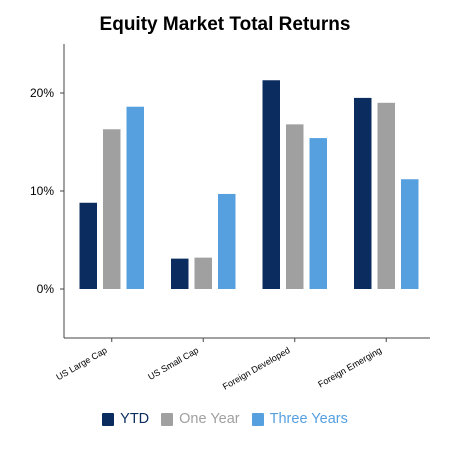  I want to click on chart-title: Equity Market Total Returns, so click(225, 24).